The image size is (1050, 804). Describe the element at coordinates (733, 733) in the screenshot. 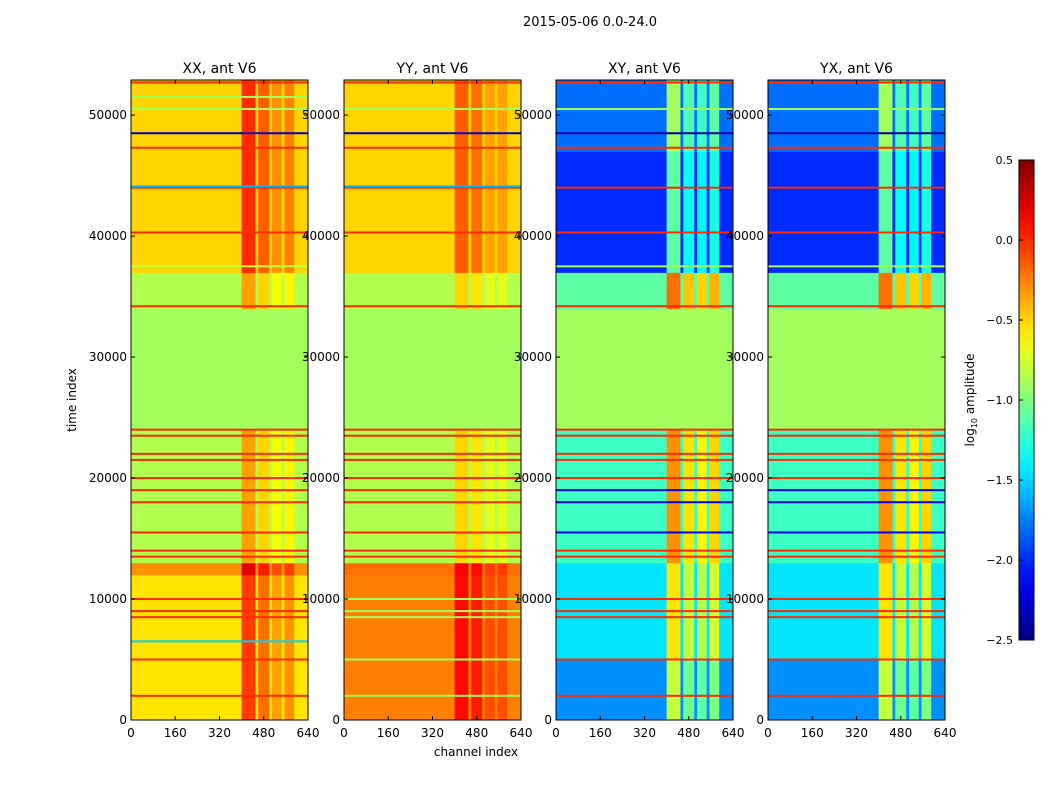

I see `x-tick-label: 640` at that location.